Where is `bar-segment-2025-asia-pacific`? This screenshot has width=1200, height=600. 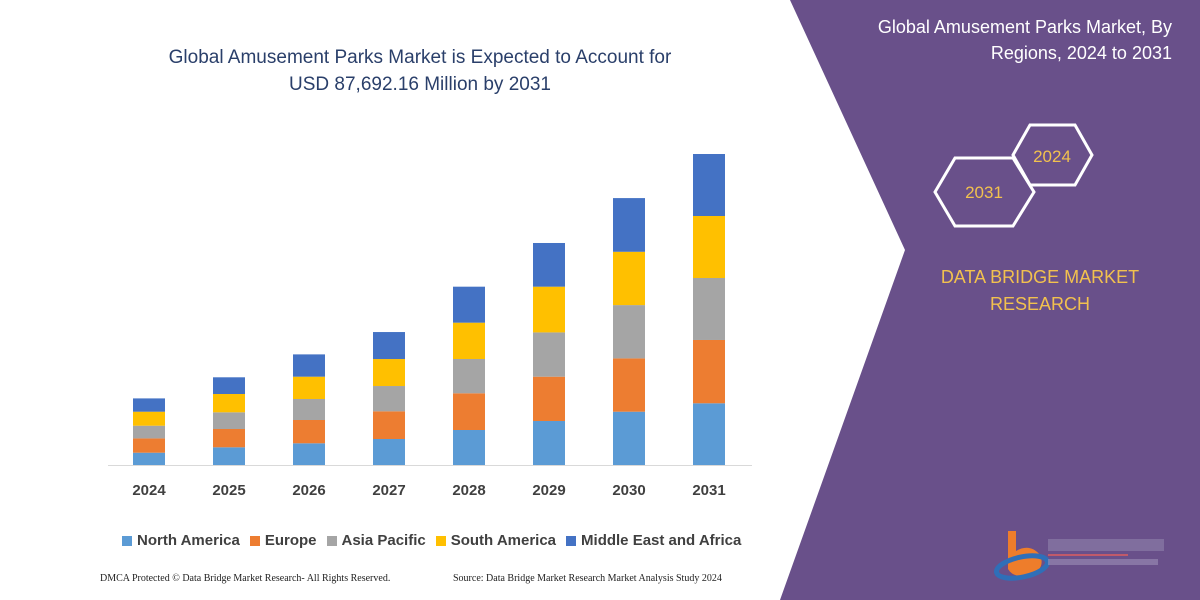
bar-segment-2025-asia-pacific is located at coordinates (229, 421).